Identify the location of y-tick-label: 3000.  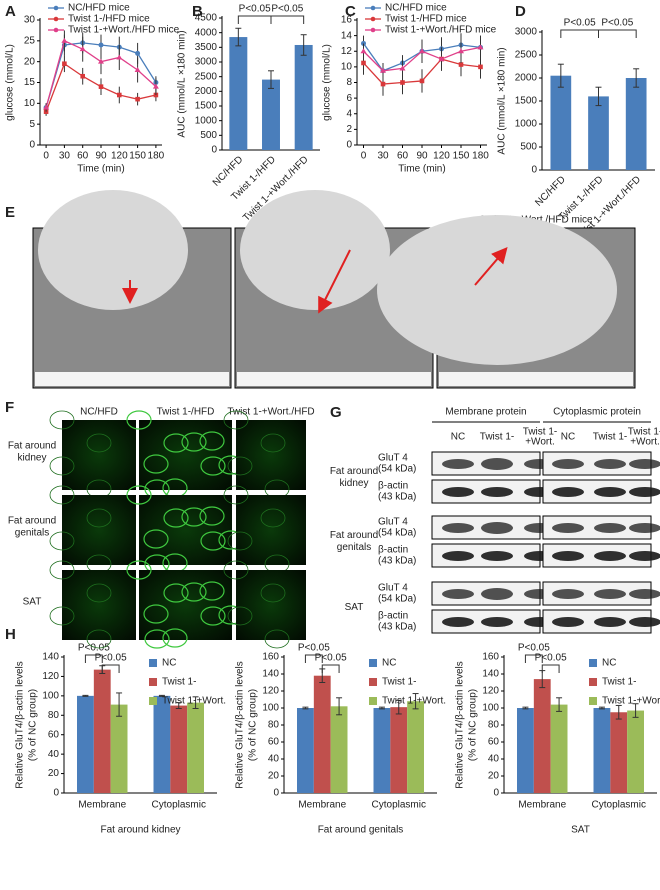
(206, 62).